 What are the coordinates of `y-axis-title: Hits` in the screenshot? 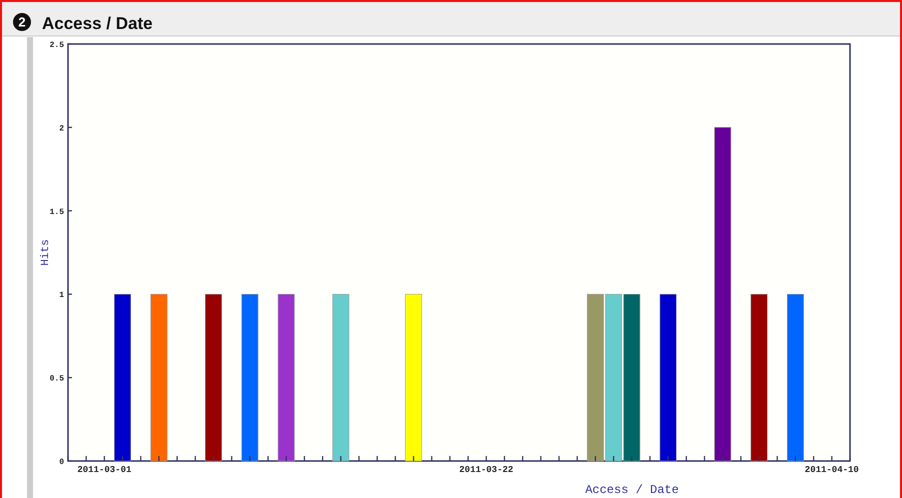 It's located at (46, 252).